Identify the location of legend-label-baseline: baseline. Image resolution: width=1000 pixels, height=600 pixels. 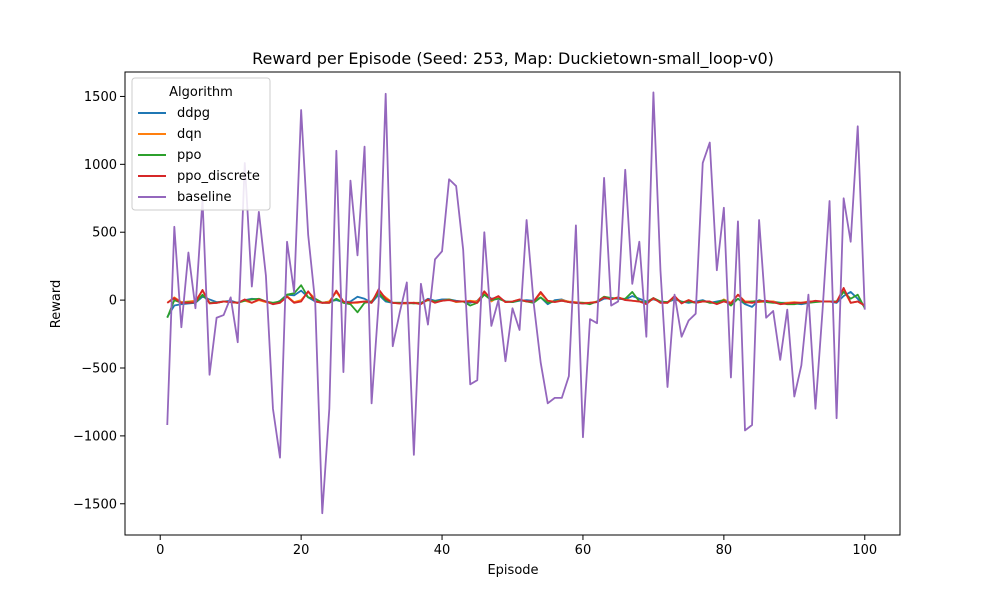
(204, 197).